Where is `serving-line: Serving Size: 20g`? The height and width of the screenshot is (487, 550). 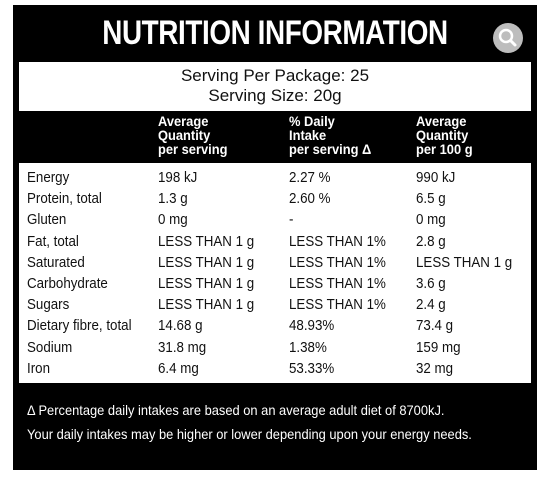 serving-line: Serving Size: 20g is located at coordinates (275, 95).